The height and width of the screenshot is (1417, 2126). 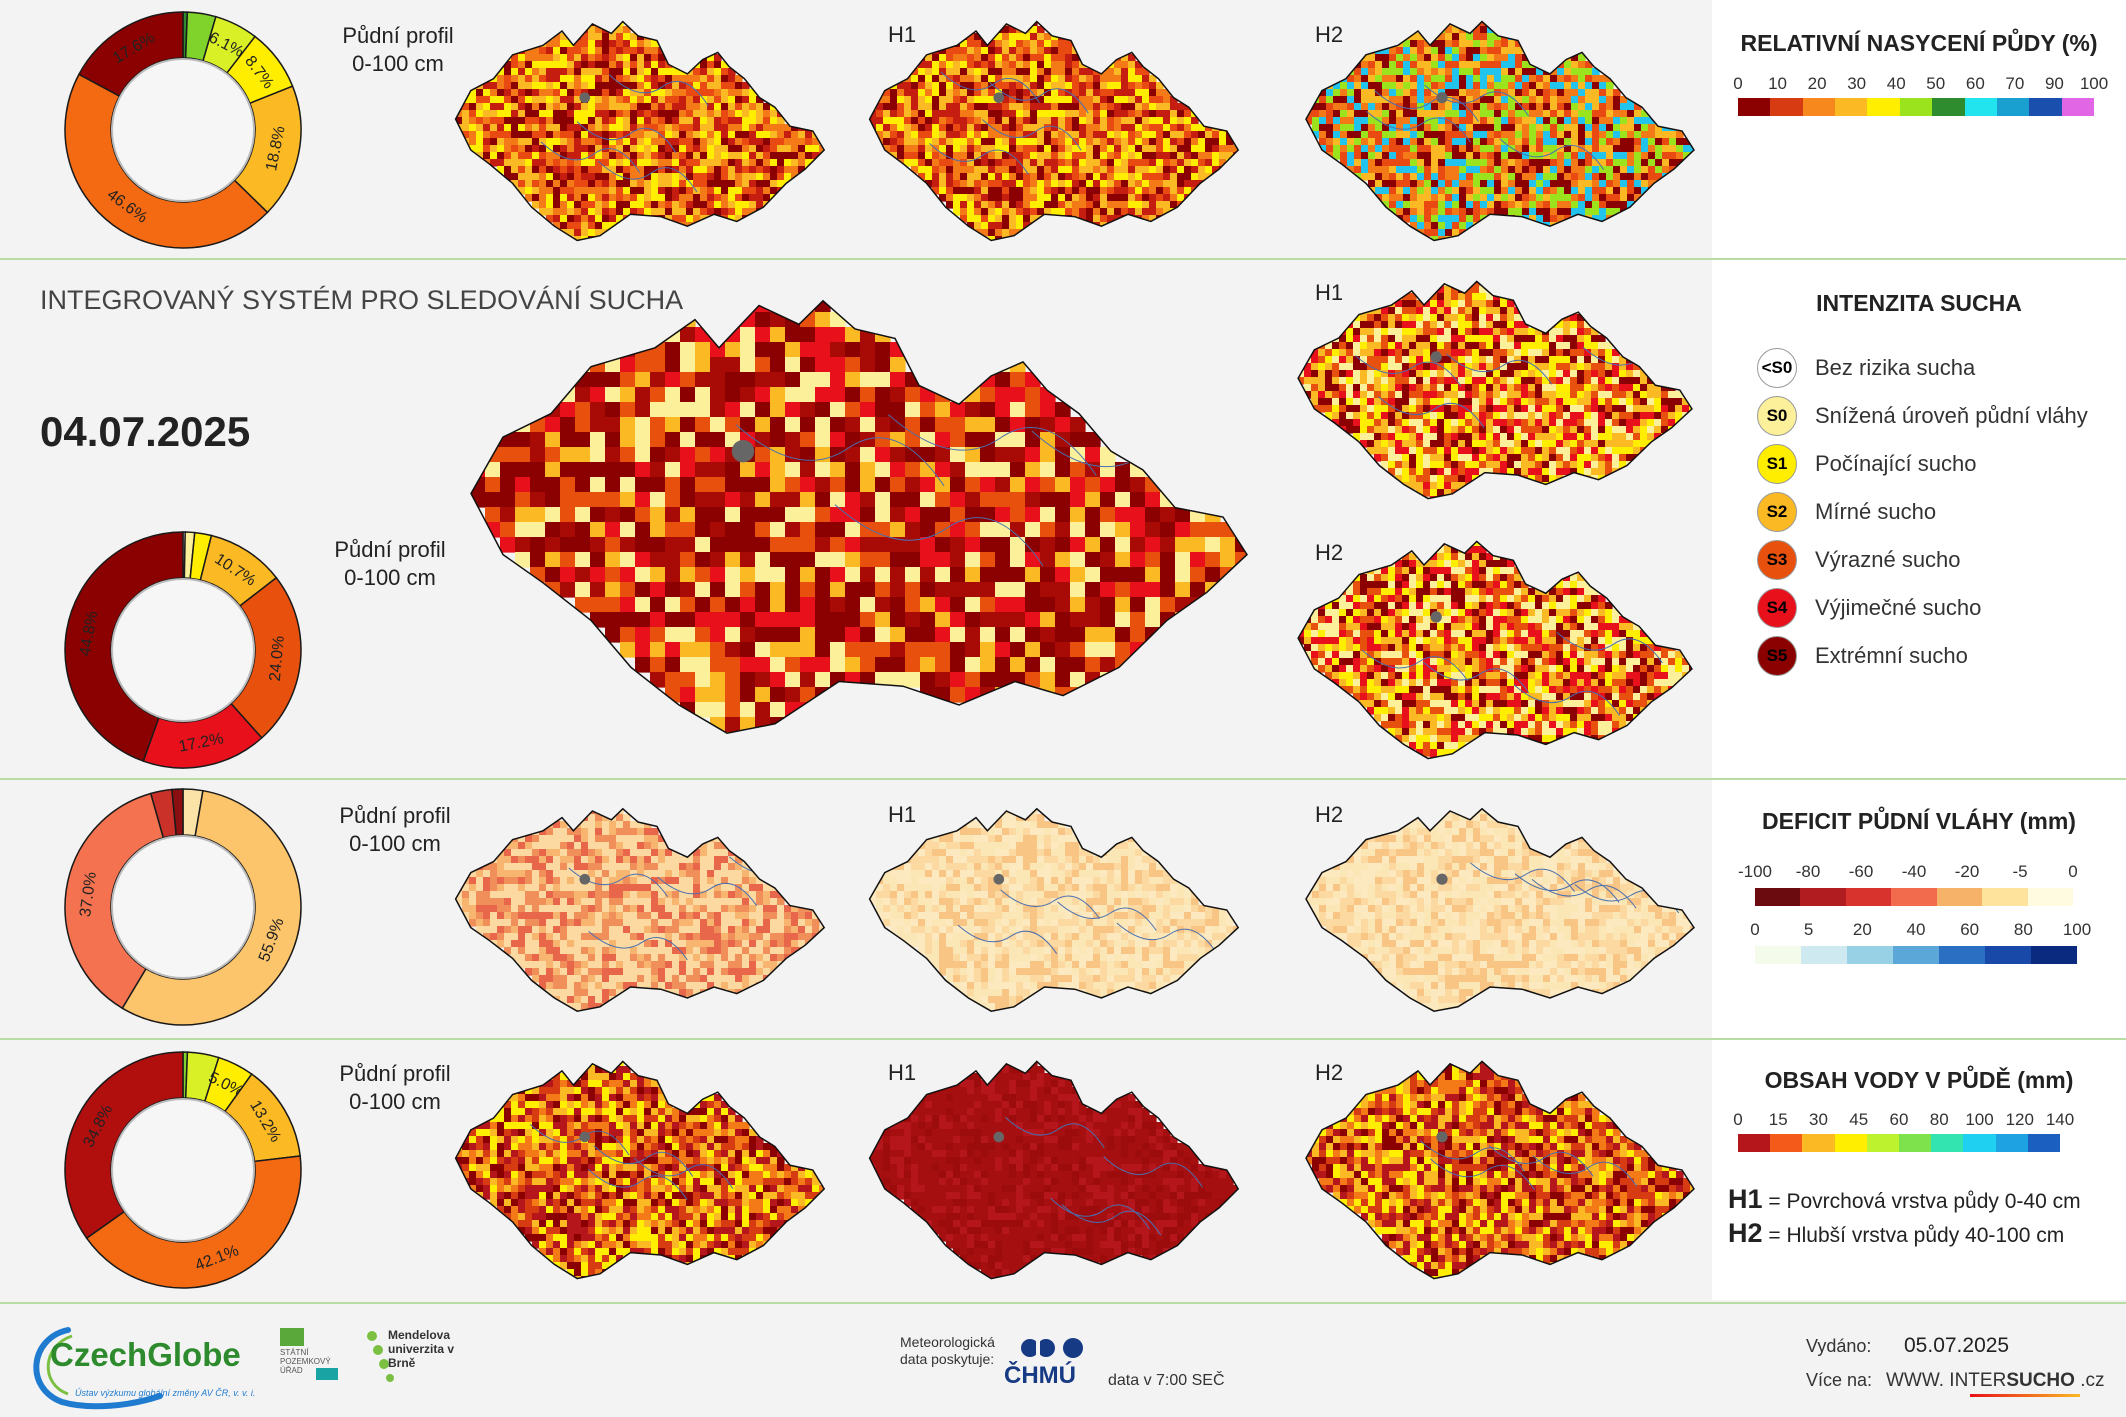 I want to click on intensity-h1-map, so click(x=1495, y=390).